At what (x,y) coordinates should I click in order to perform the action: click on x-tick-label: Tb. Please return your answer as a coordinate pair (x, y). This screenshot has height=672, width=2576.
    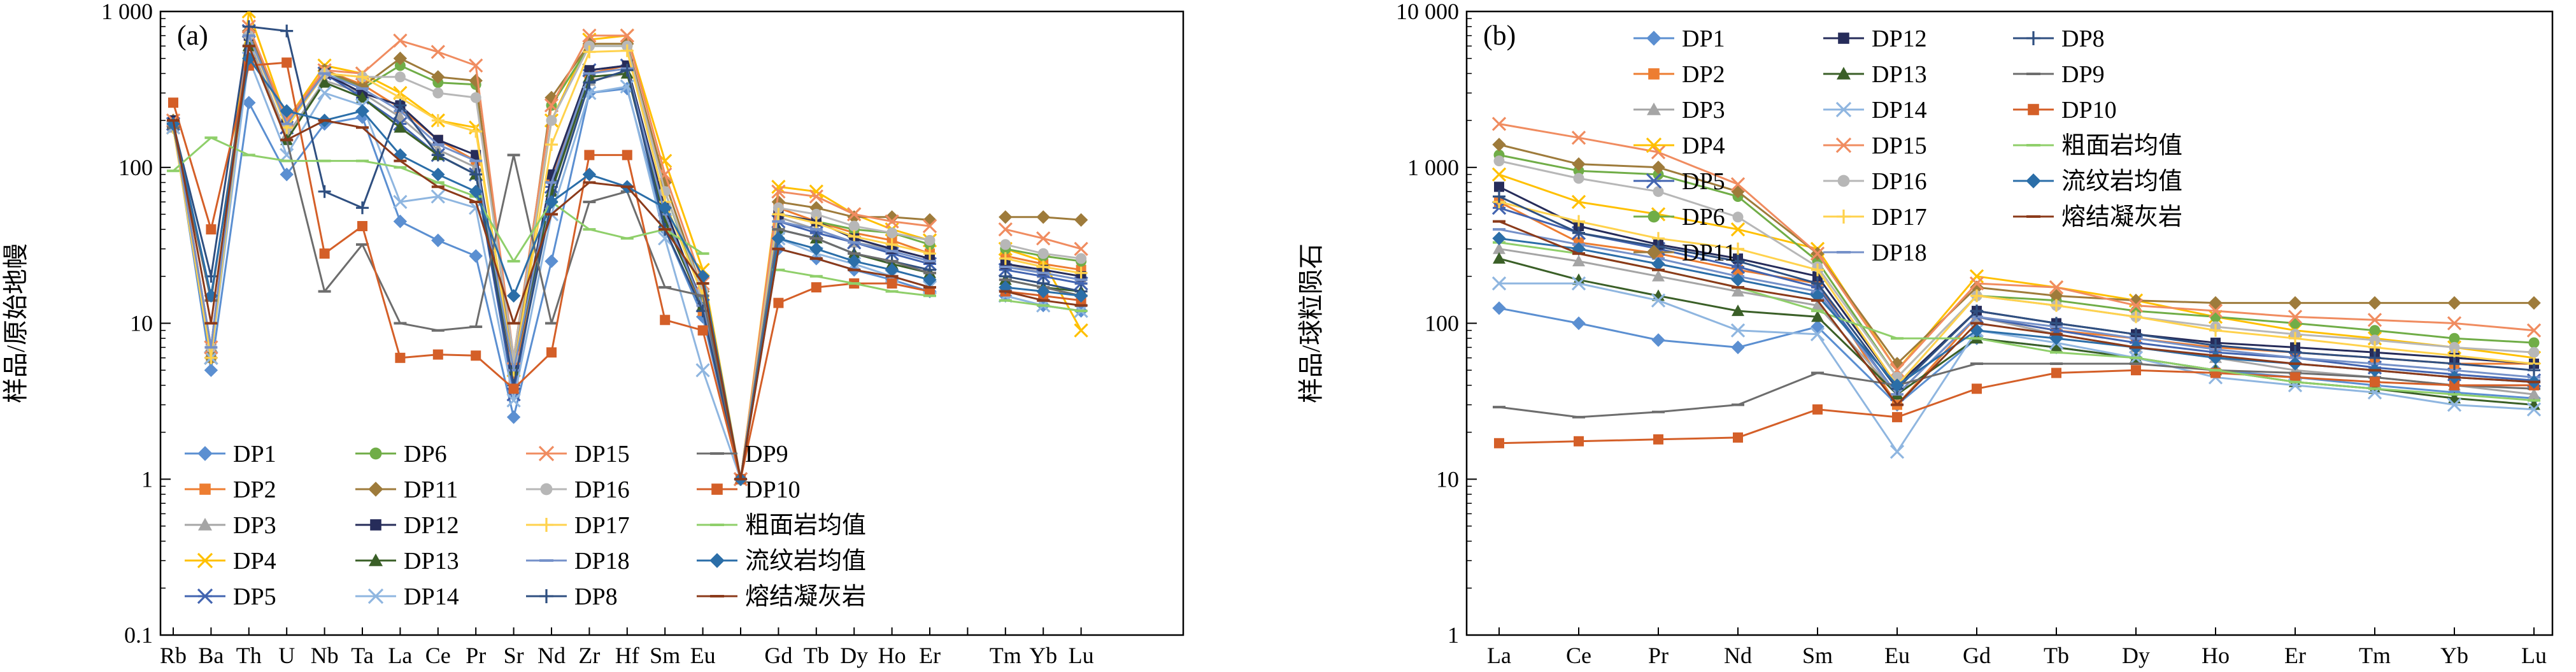
    Looking at the image, I should click on (2057, 655).